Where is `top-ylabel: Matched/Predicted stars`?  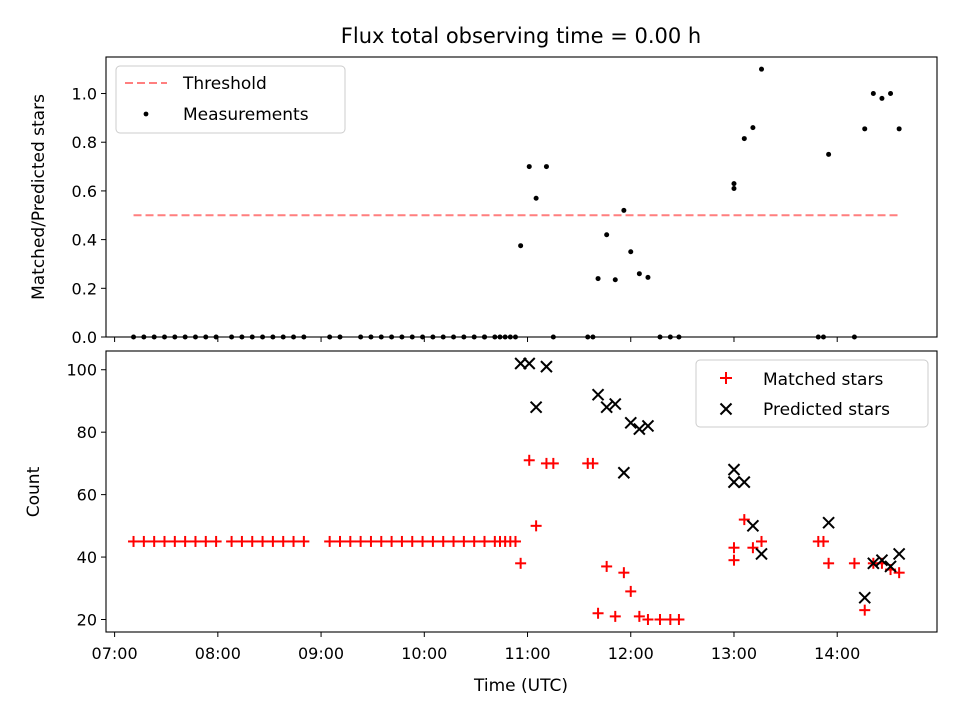 top-ylabel: Matched/Predicted stars is located at coordinates (39, 197).